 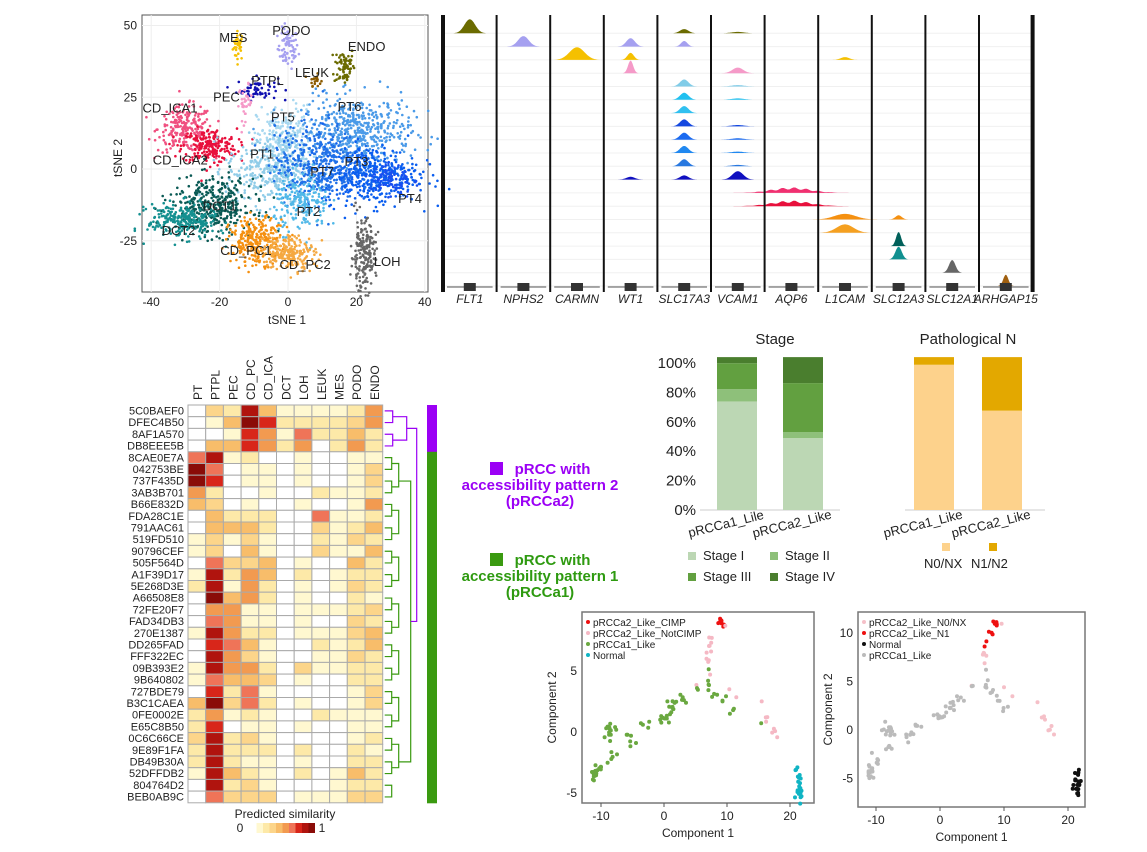 I want to click on gene-model-exon, so click(x=845, y=287).